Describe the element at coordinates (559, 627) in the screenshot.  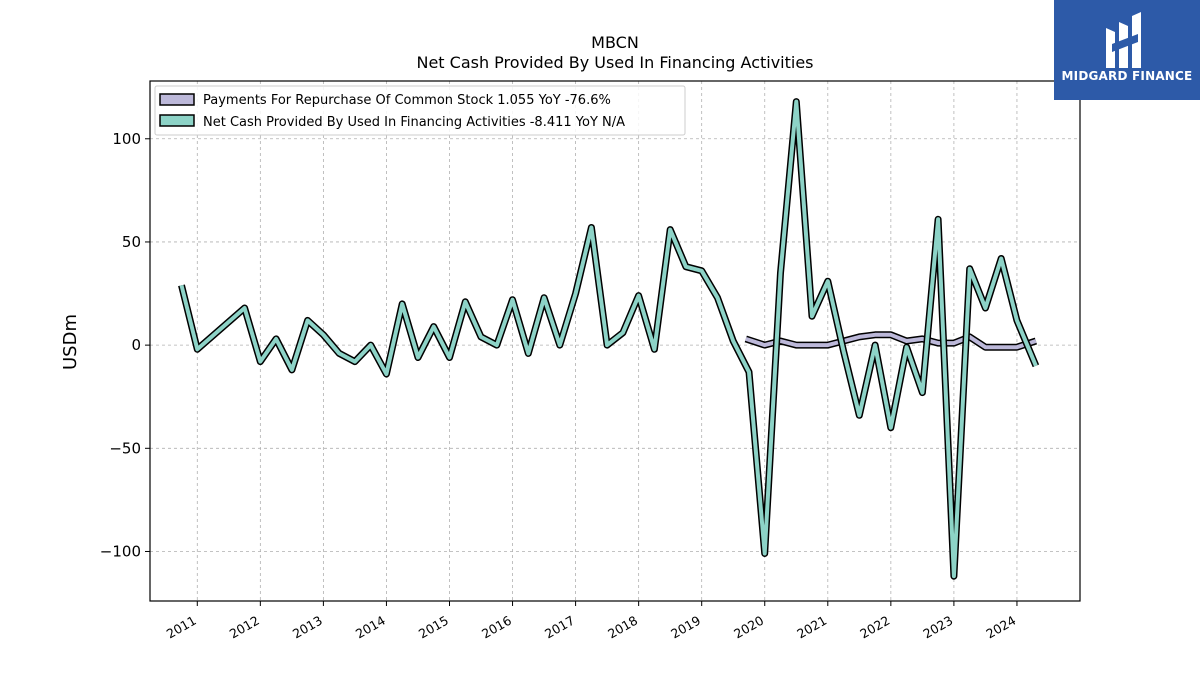
I see `x-tick-label: 2017` at that location.